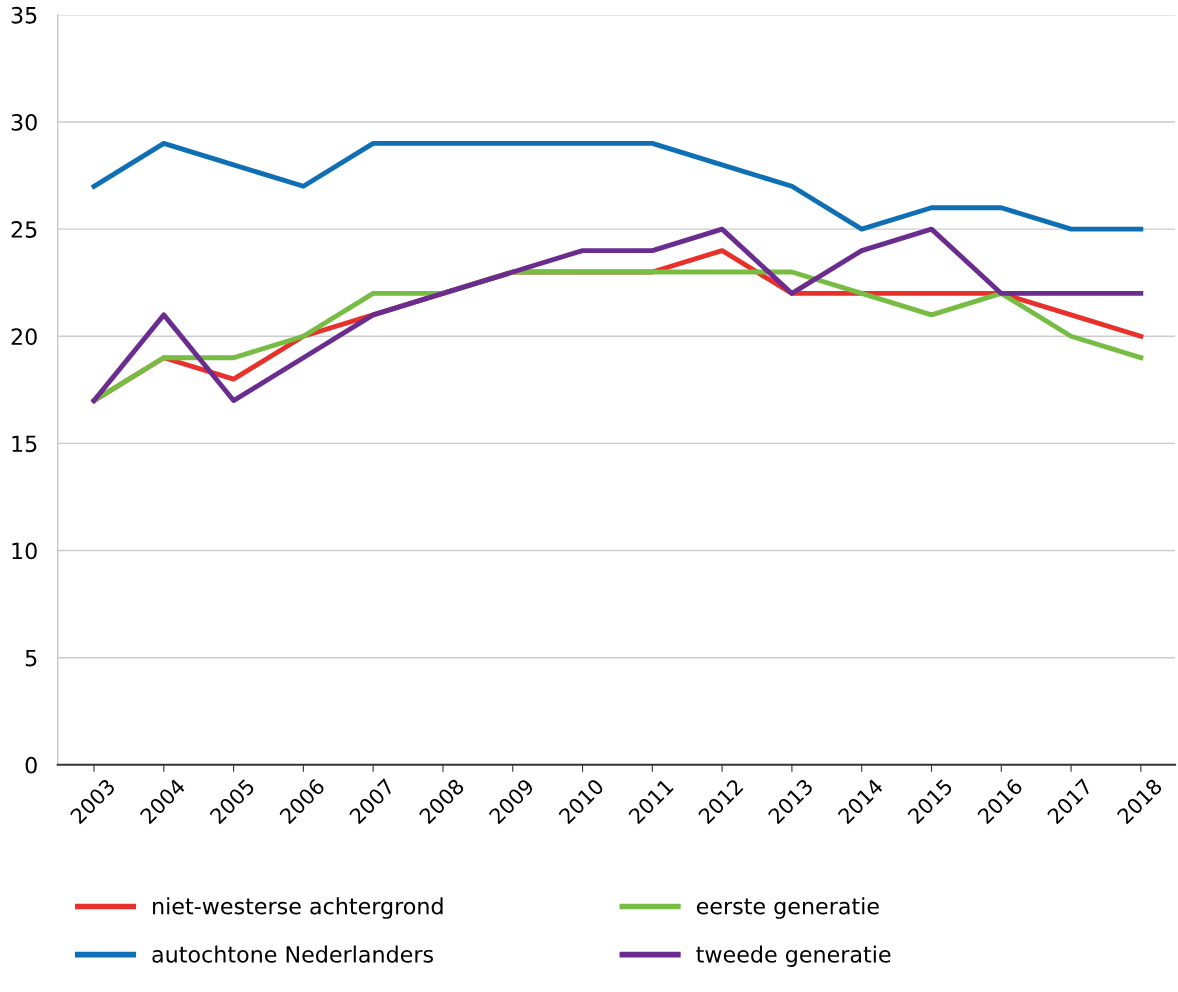  I want to click on legend-label: eerste generatie, so click(787, 908).